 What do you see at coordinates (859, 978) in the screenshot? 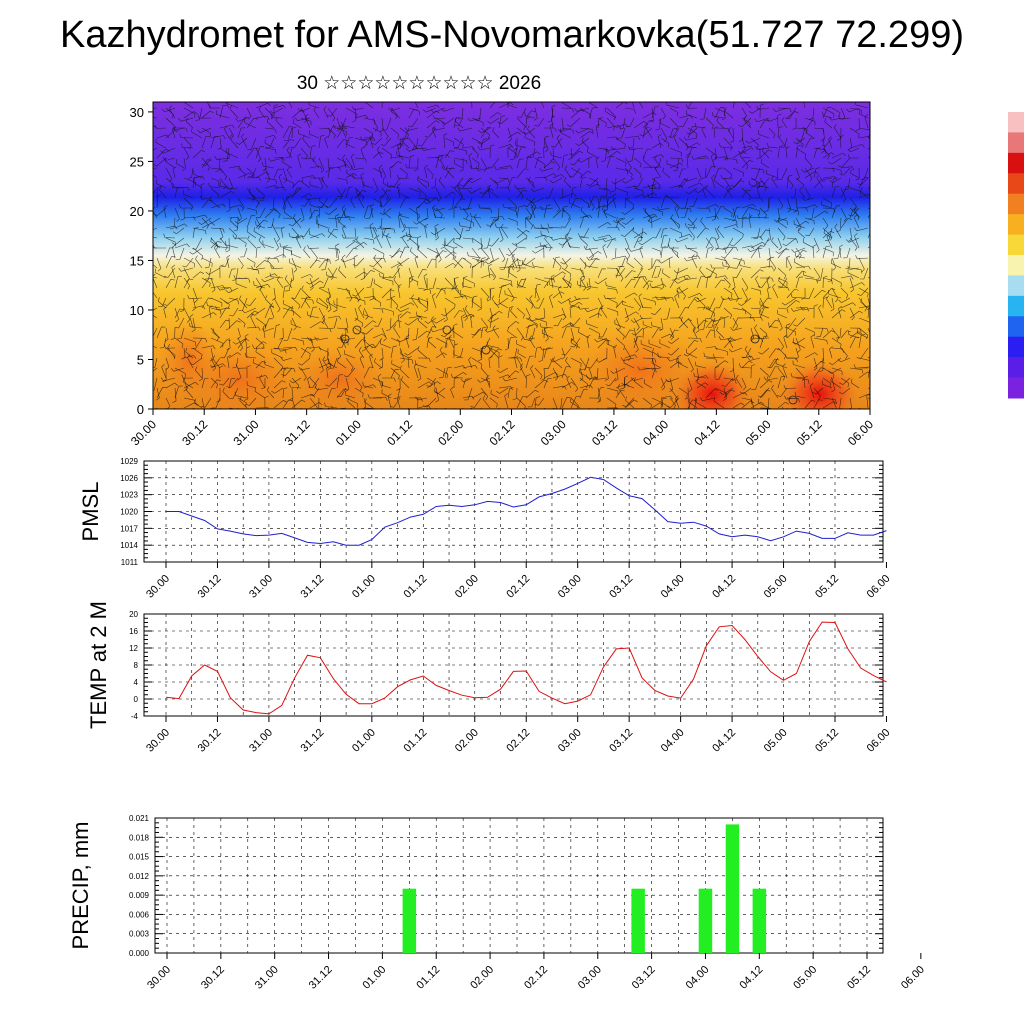
I see `x-tick-label: 05.12` at bounding box center [859, 978].